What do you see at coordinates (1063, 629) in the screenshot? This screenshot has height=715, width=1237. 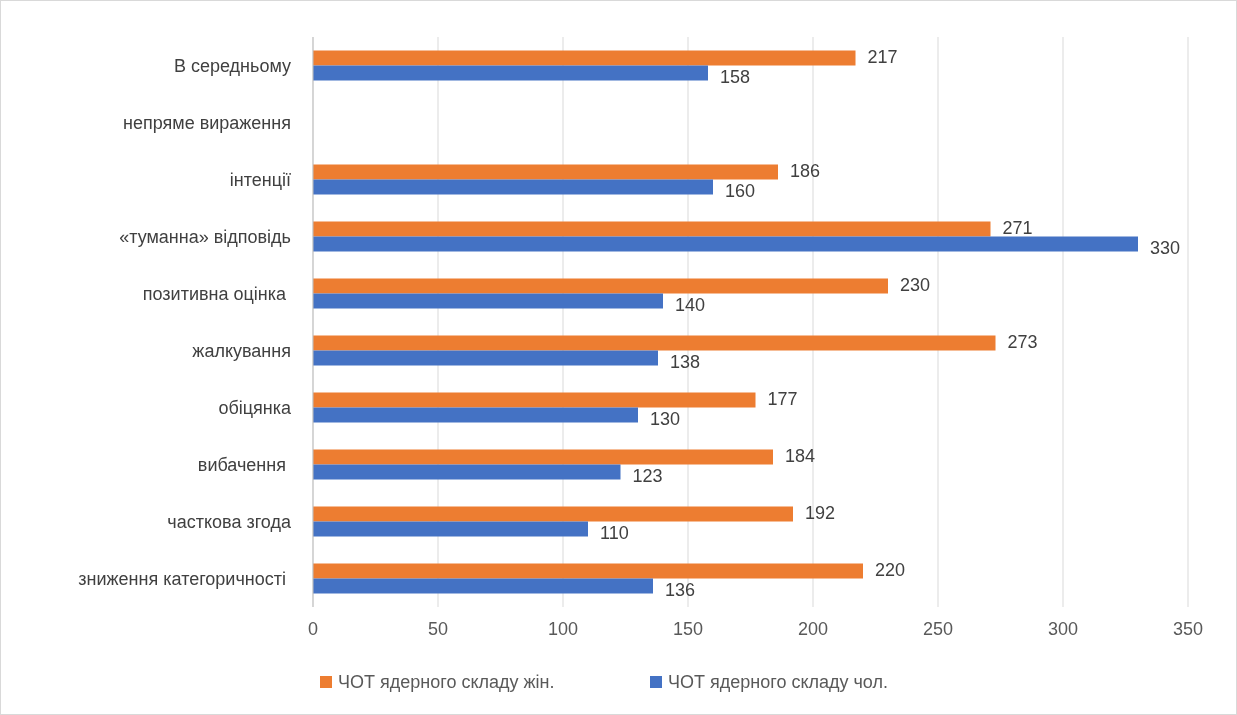 I see `x-tick-label: 300` at bounding box center [1063, 629].